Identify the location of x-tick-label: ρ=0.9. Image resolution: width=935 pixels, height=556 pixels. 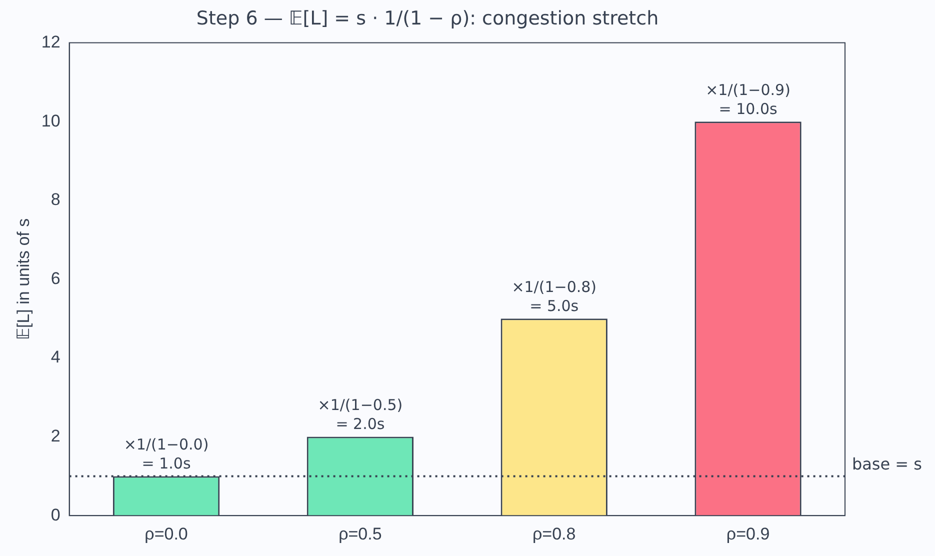
(748, 534).